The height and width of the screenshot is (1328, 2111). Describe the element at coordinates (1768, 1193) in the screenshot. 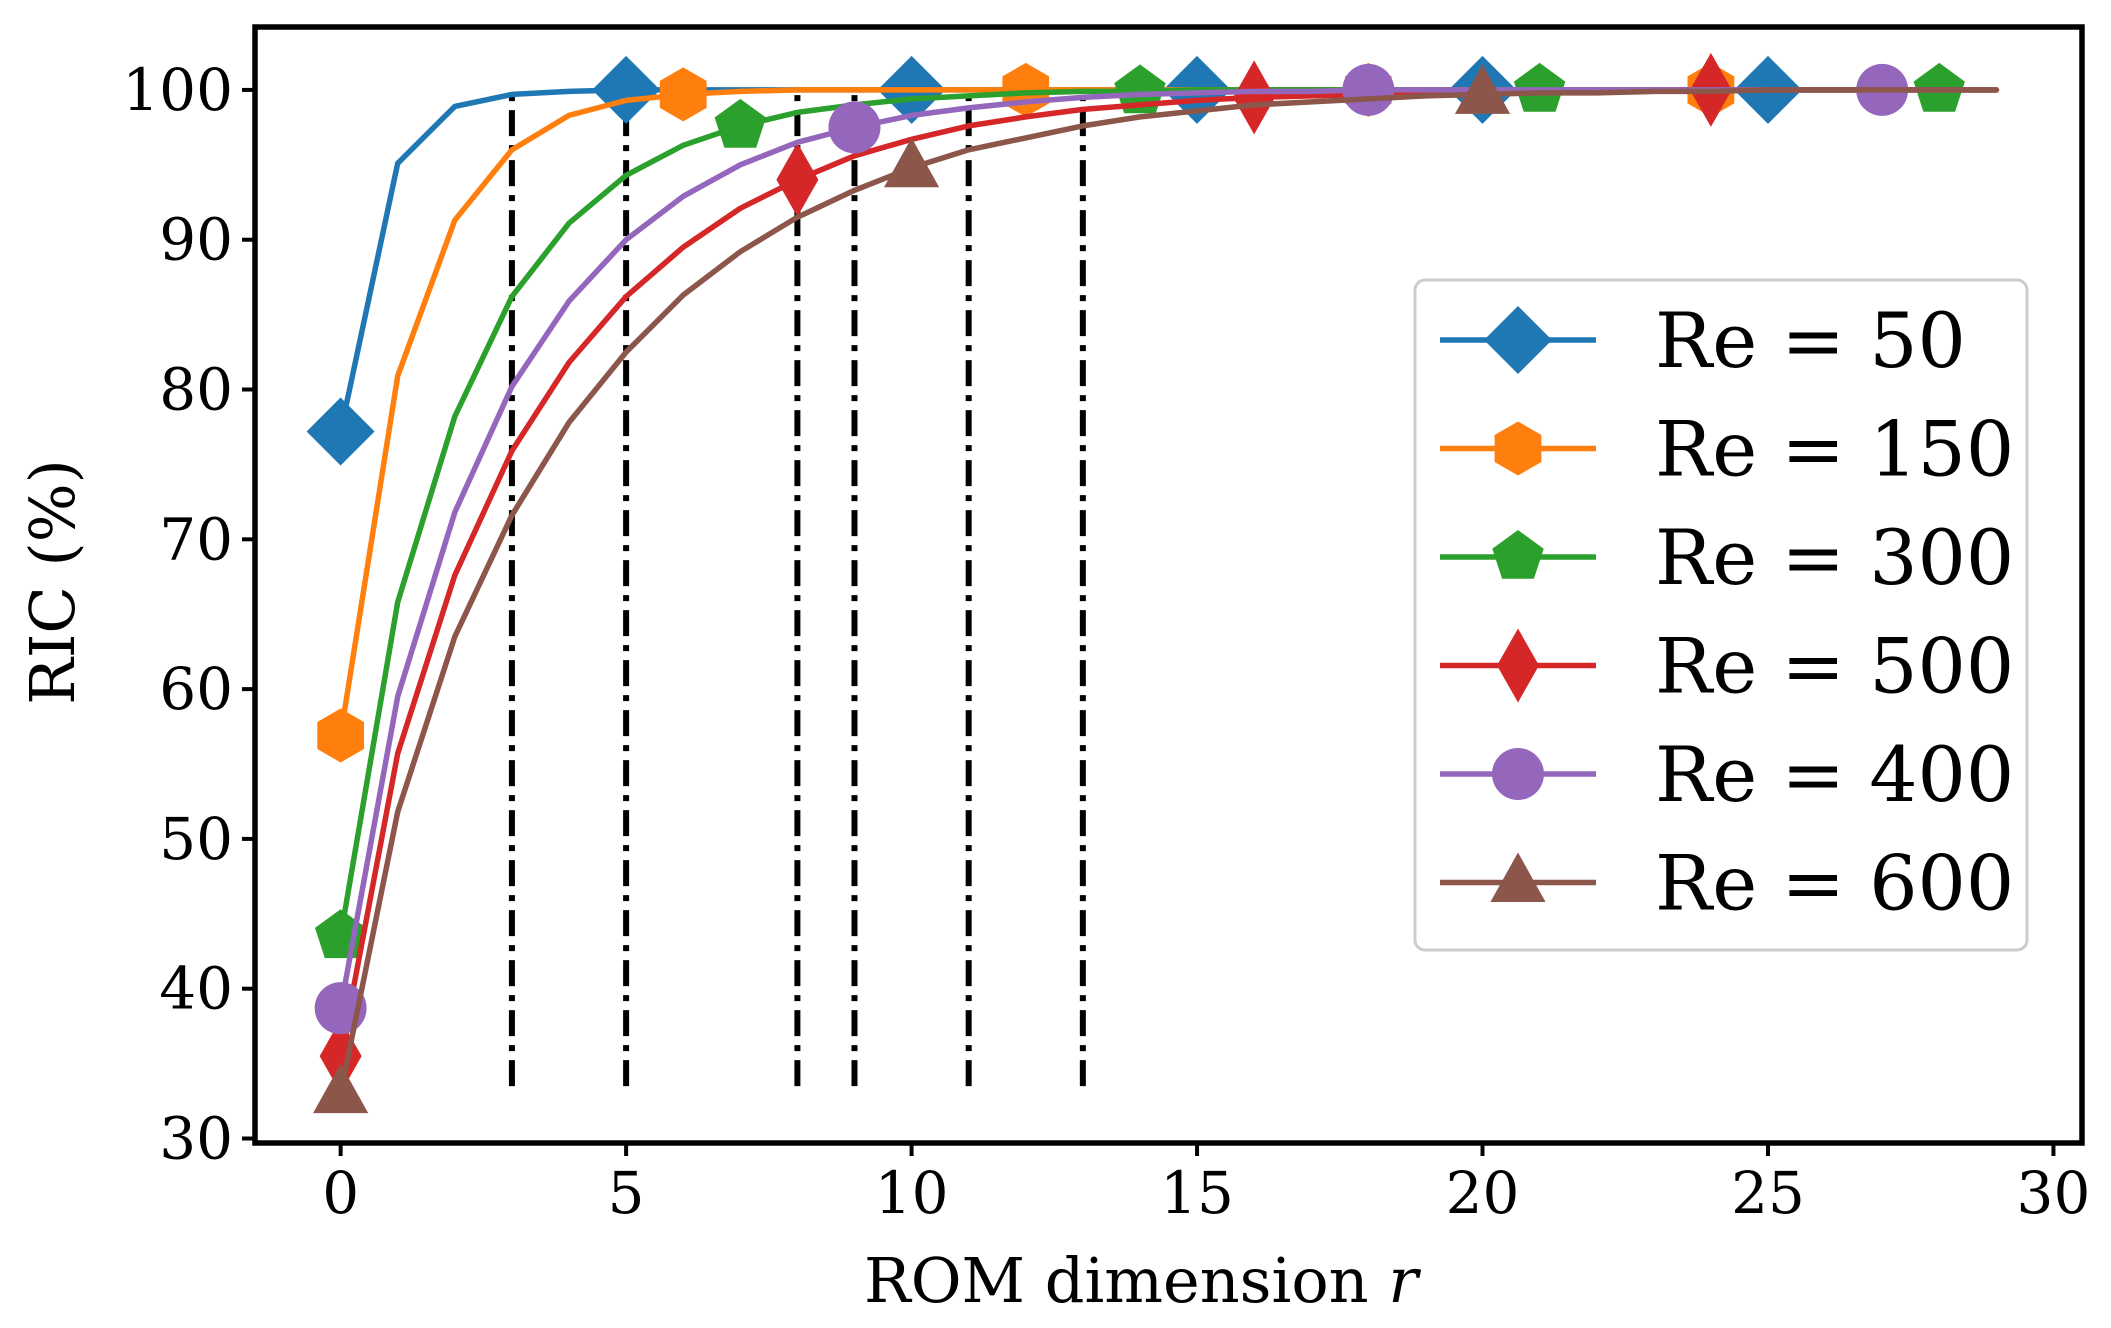

I see `x-tick-label: 25` at that location.